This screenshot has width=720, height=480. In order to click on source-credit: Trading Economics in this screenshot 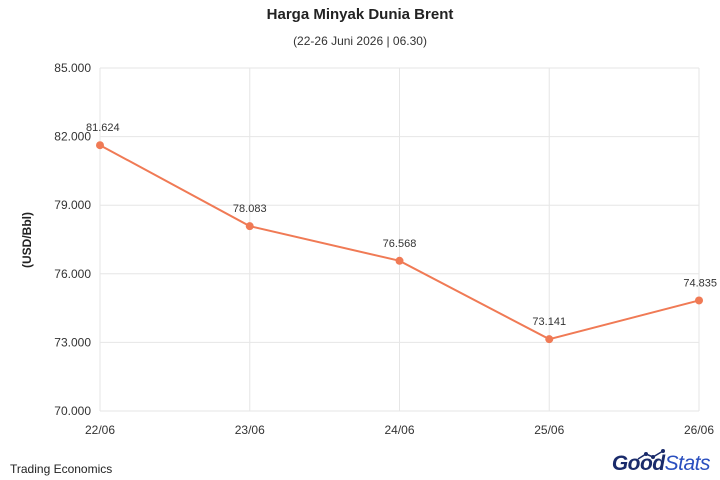, I will do `click(61, 469)`.